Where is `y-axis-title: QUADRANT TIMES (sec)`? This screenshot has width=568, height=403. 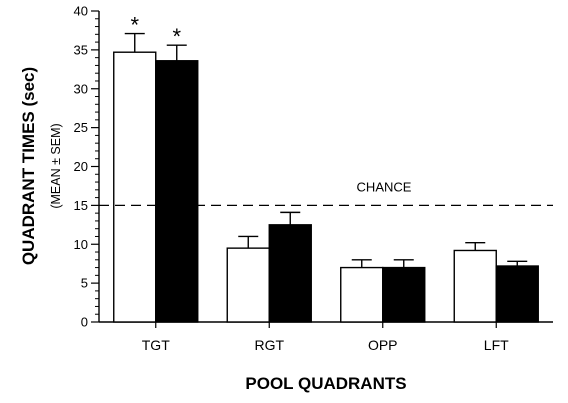 y-axis-title: QUADRANT TIMES (sec) is located at coordinates (28, 166).